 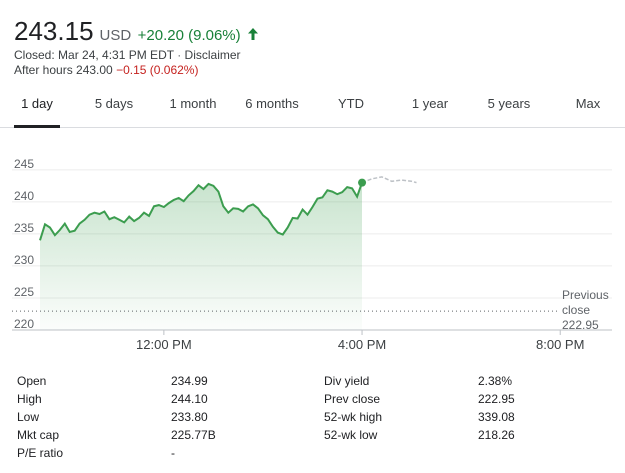 What do you see at coordinates (38, 435) in the screenshot?
I see `stat-label: Mkt cap` at bounding box center [38, 435].